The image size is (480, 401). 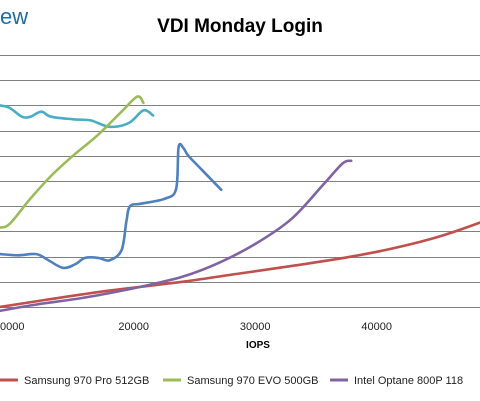 I want to click on x-axis-title: IOPS, so click(x=258, y=345).